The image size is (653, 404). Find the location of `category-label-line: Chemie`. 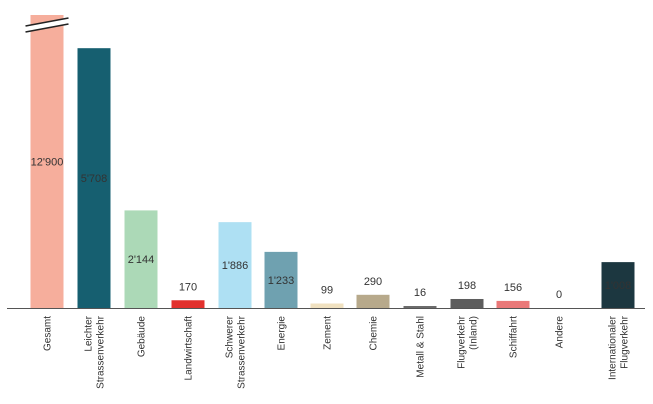

category-label-line: Chemie is located at coordinates (374, 333).